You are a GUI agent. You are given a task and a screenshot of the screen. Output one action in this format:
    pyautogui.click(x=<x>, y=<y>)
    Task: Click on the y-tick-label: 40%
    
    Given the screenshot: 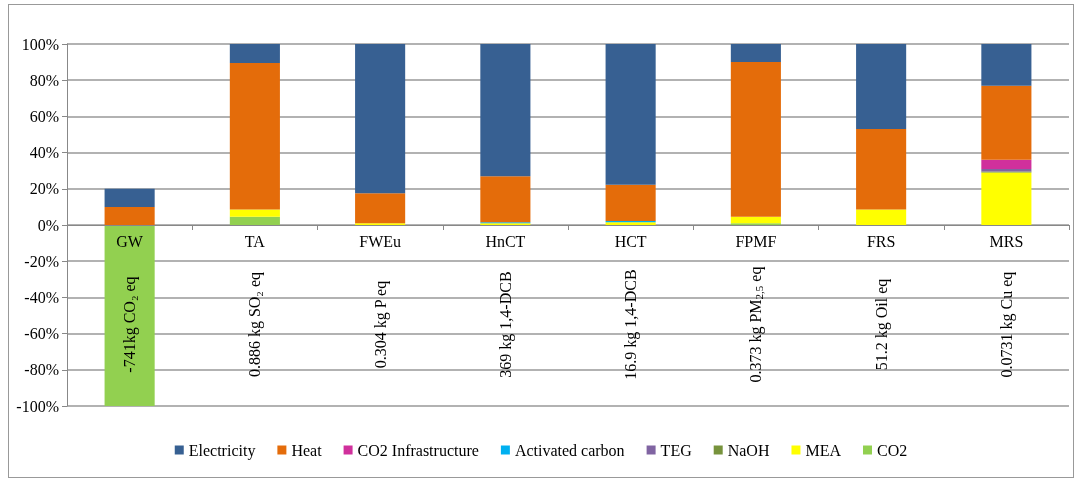 What is the action you would take?
    pyautogui.click(x=44, y=153)
    